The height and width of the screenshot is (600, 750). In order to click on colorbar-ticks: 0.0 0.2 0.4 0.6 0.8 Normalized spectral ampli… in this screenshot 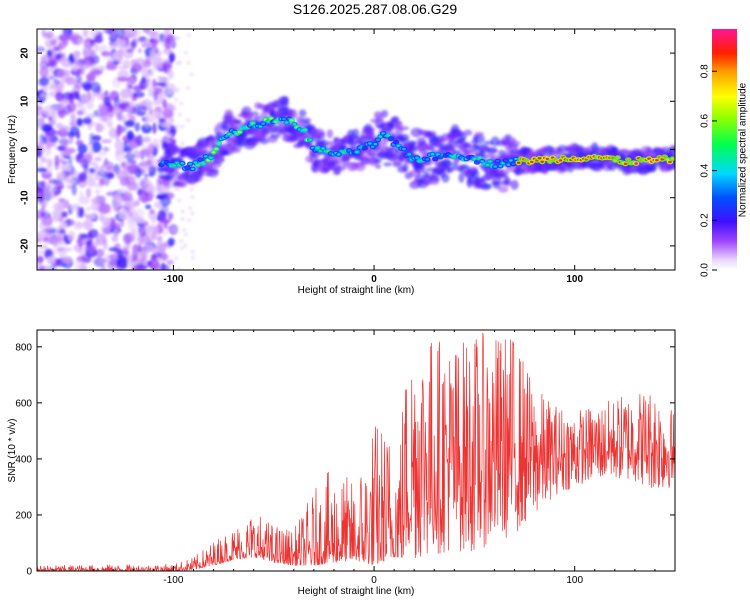, I will do `click(724, 170)`.